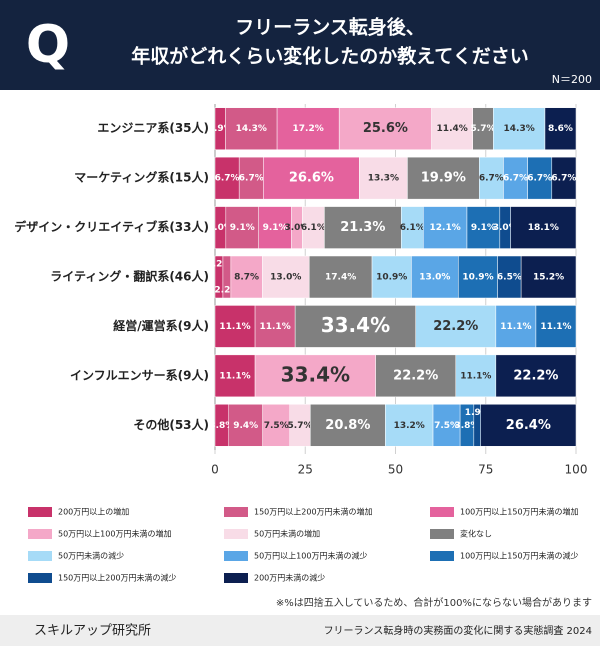  I want to click on value-label: 15.2%, so click(548, 278).